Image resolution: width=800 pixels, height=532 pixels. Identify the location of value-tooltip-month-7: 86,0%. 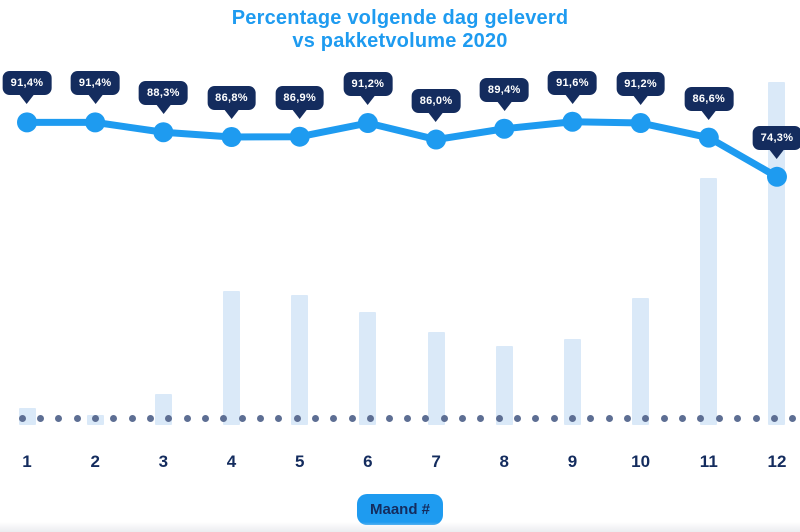
(436, 100).